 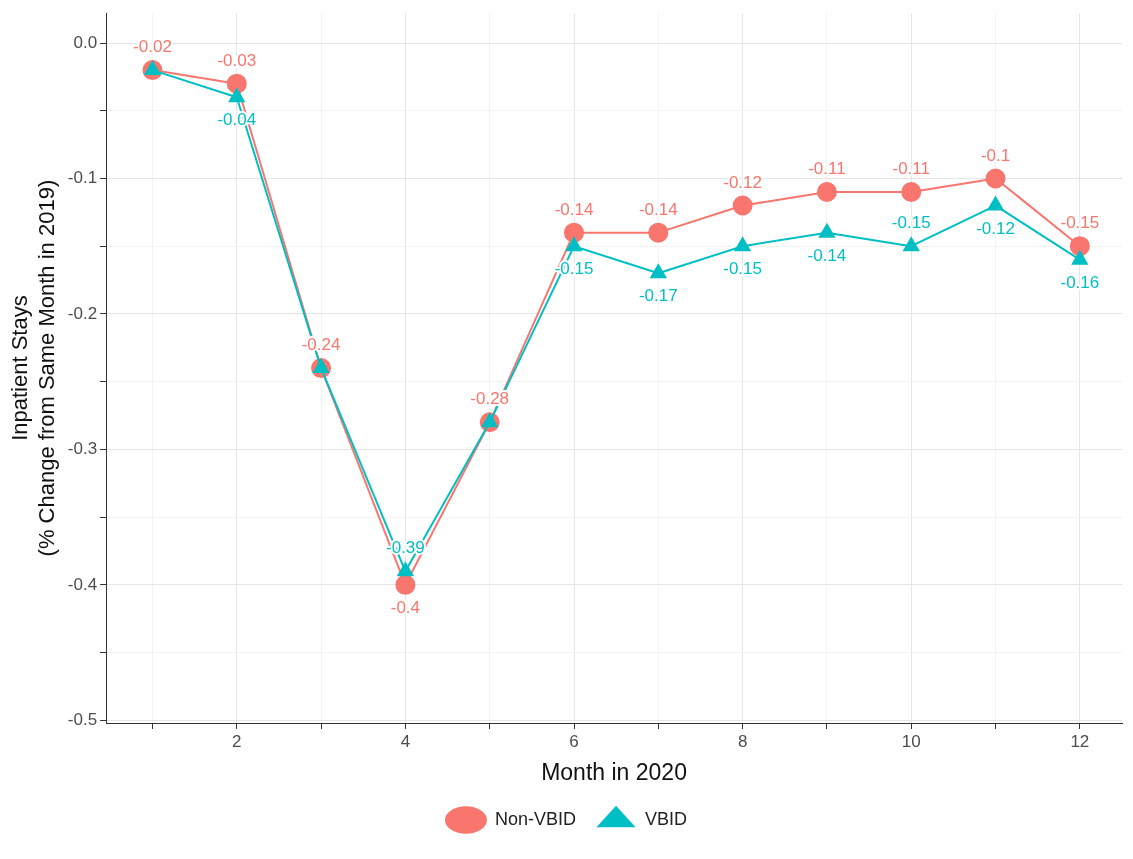 I want to click on y-tick-label: -0.2, so click(x=82, y=313).